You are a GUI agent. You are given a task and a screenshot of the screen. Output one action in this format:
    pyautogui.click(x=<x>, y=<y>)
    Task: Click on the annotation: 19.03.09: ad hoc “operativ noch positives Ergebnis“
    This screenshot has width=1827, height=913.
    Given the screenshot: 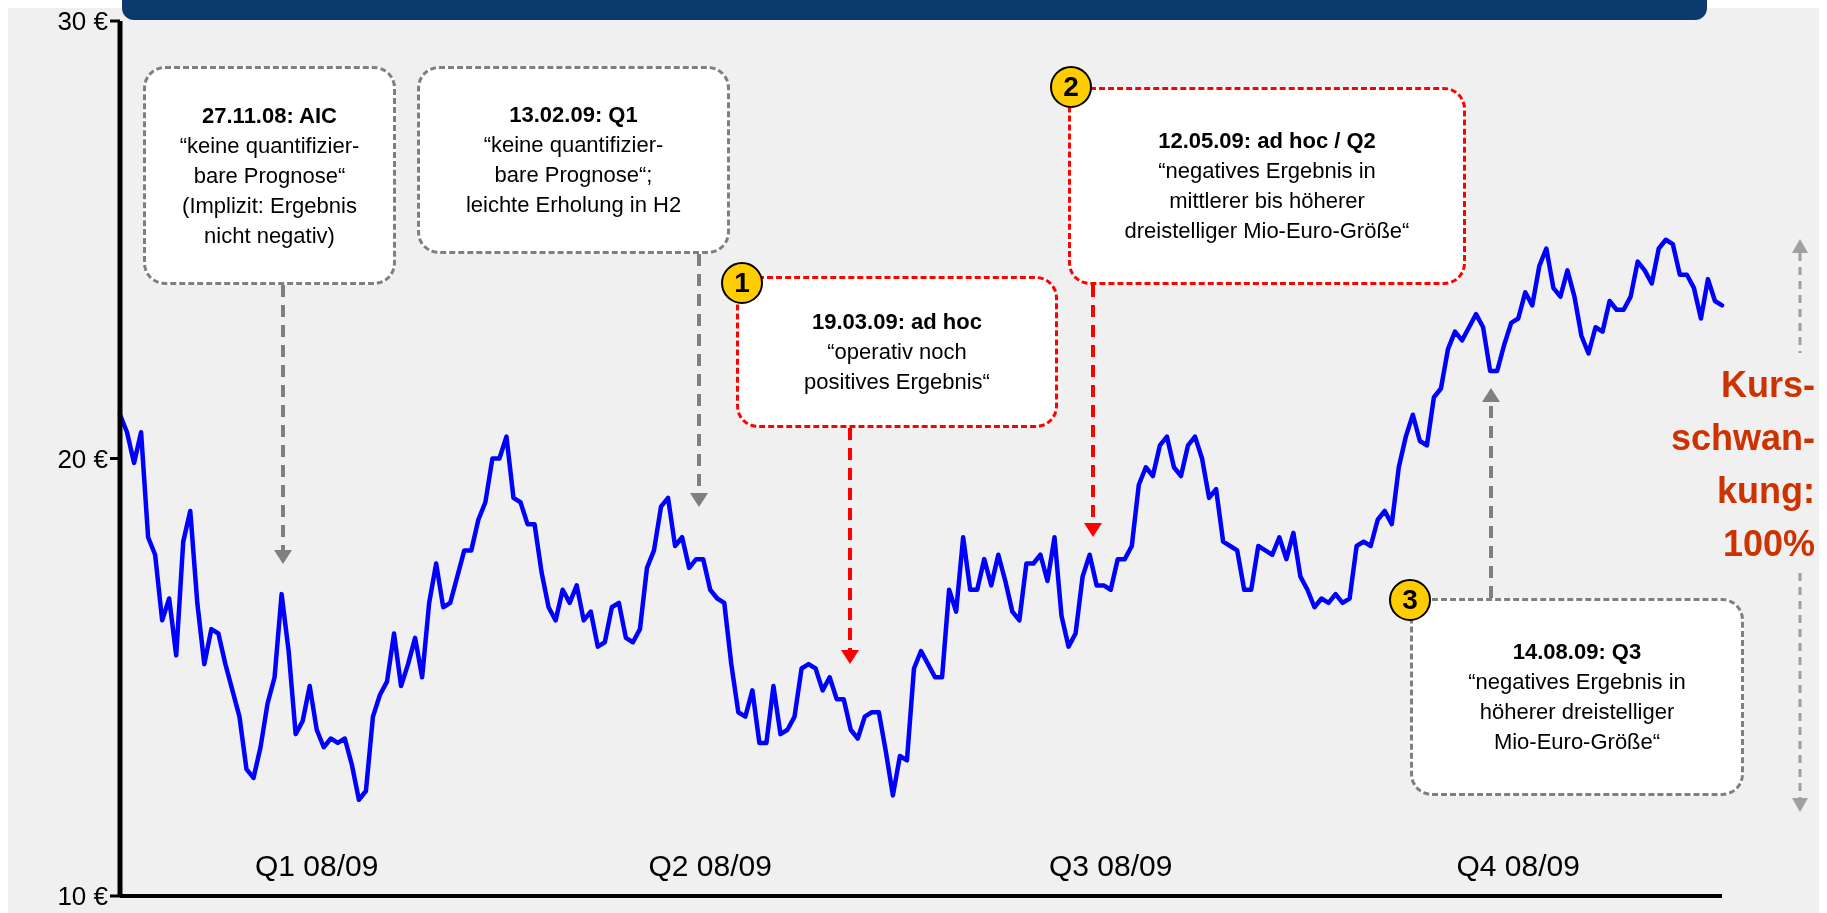 What is the action you would take?
    pyautogui.click(x=897, y=352)
    